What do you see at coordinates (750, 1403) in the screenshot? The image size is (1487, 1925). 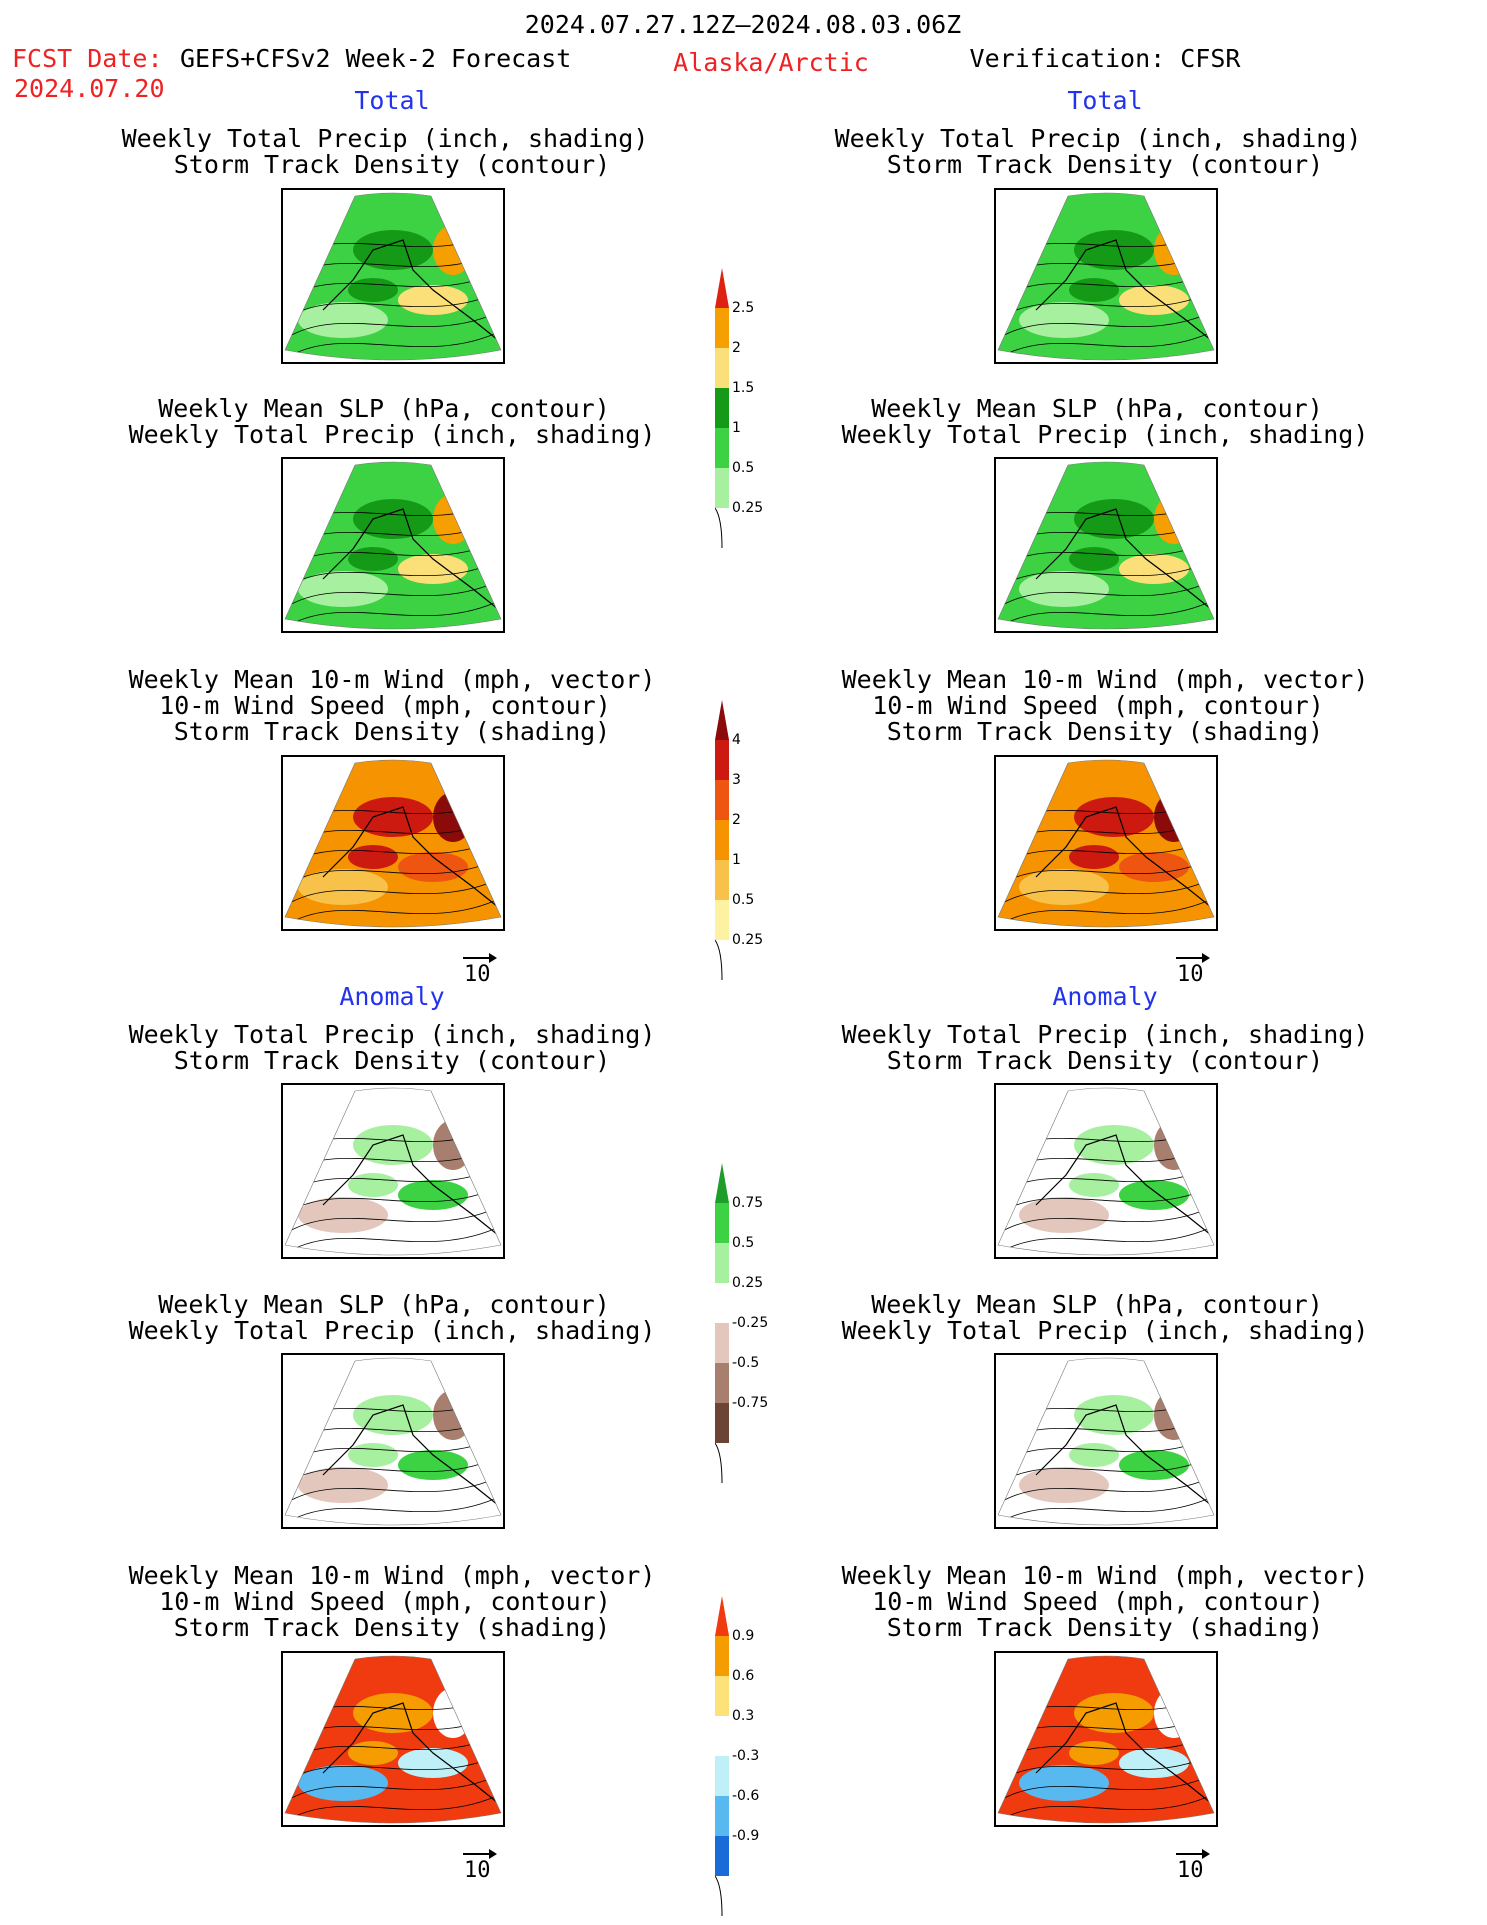 I see `colorbar-tick-label: -0.75` at bounding box center [750, 1403].